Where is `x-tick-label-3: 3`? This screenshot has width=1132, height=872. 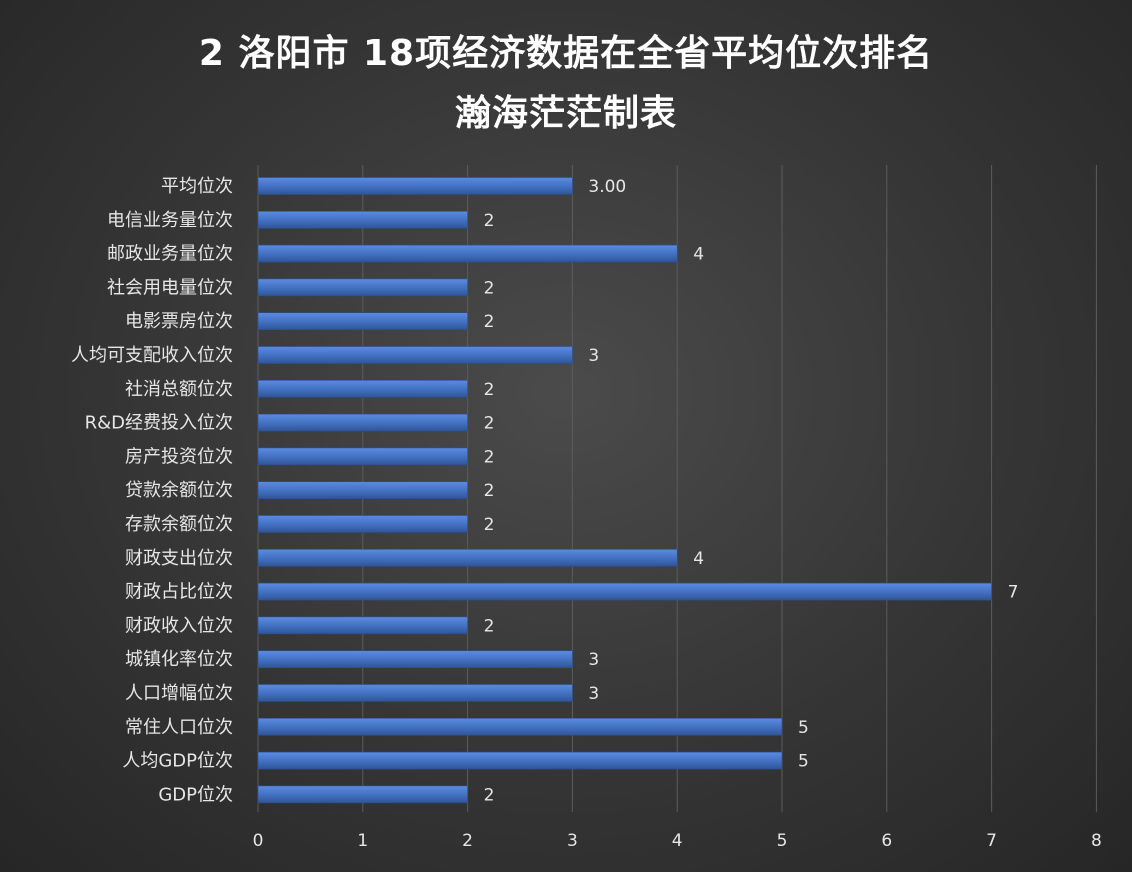 x-tick-label-3: 3 is located at coordinates (572, 841).